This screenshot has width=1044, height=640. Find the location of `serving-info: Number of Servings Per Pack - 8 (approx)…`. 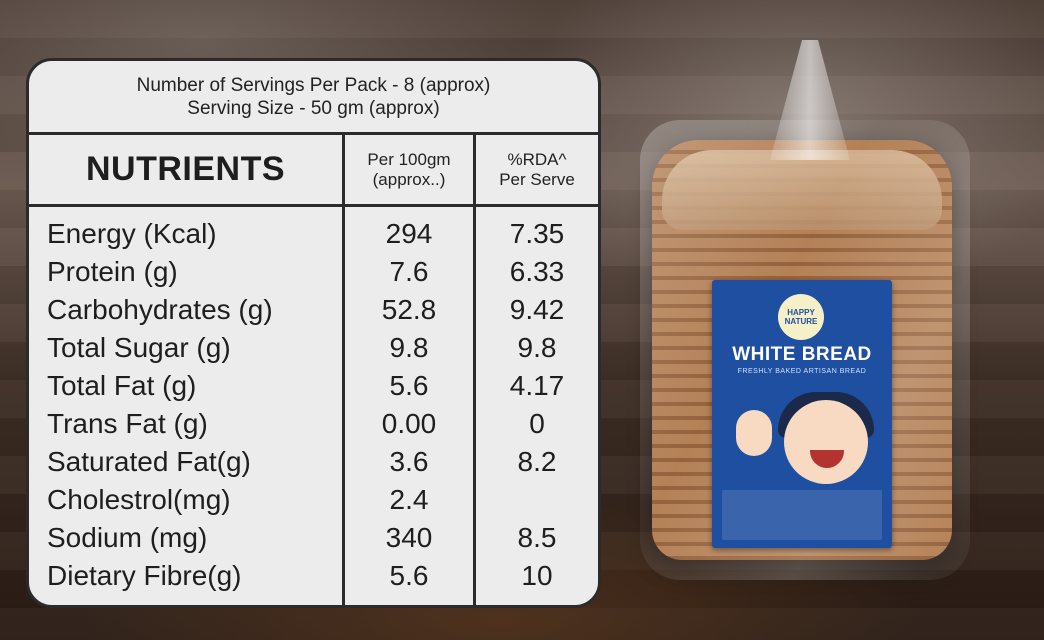

serving-info: Number of Servings Per Pack - 8 (approx)… is located at coordinates (313, 98).